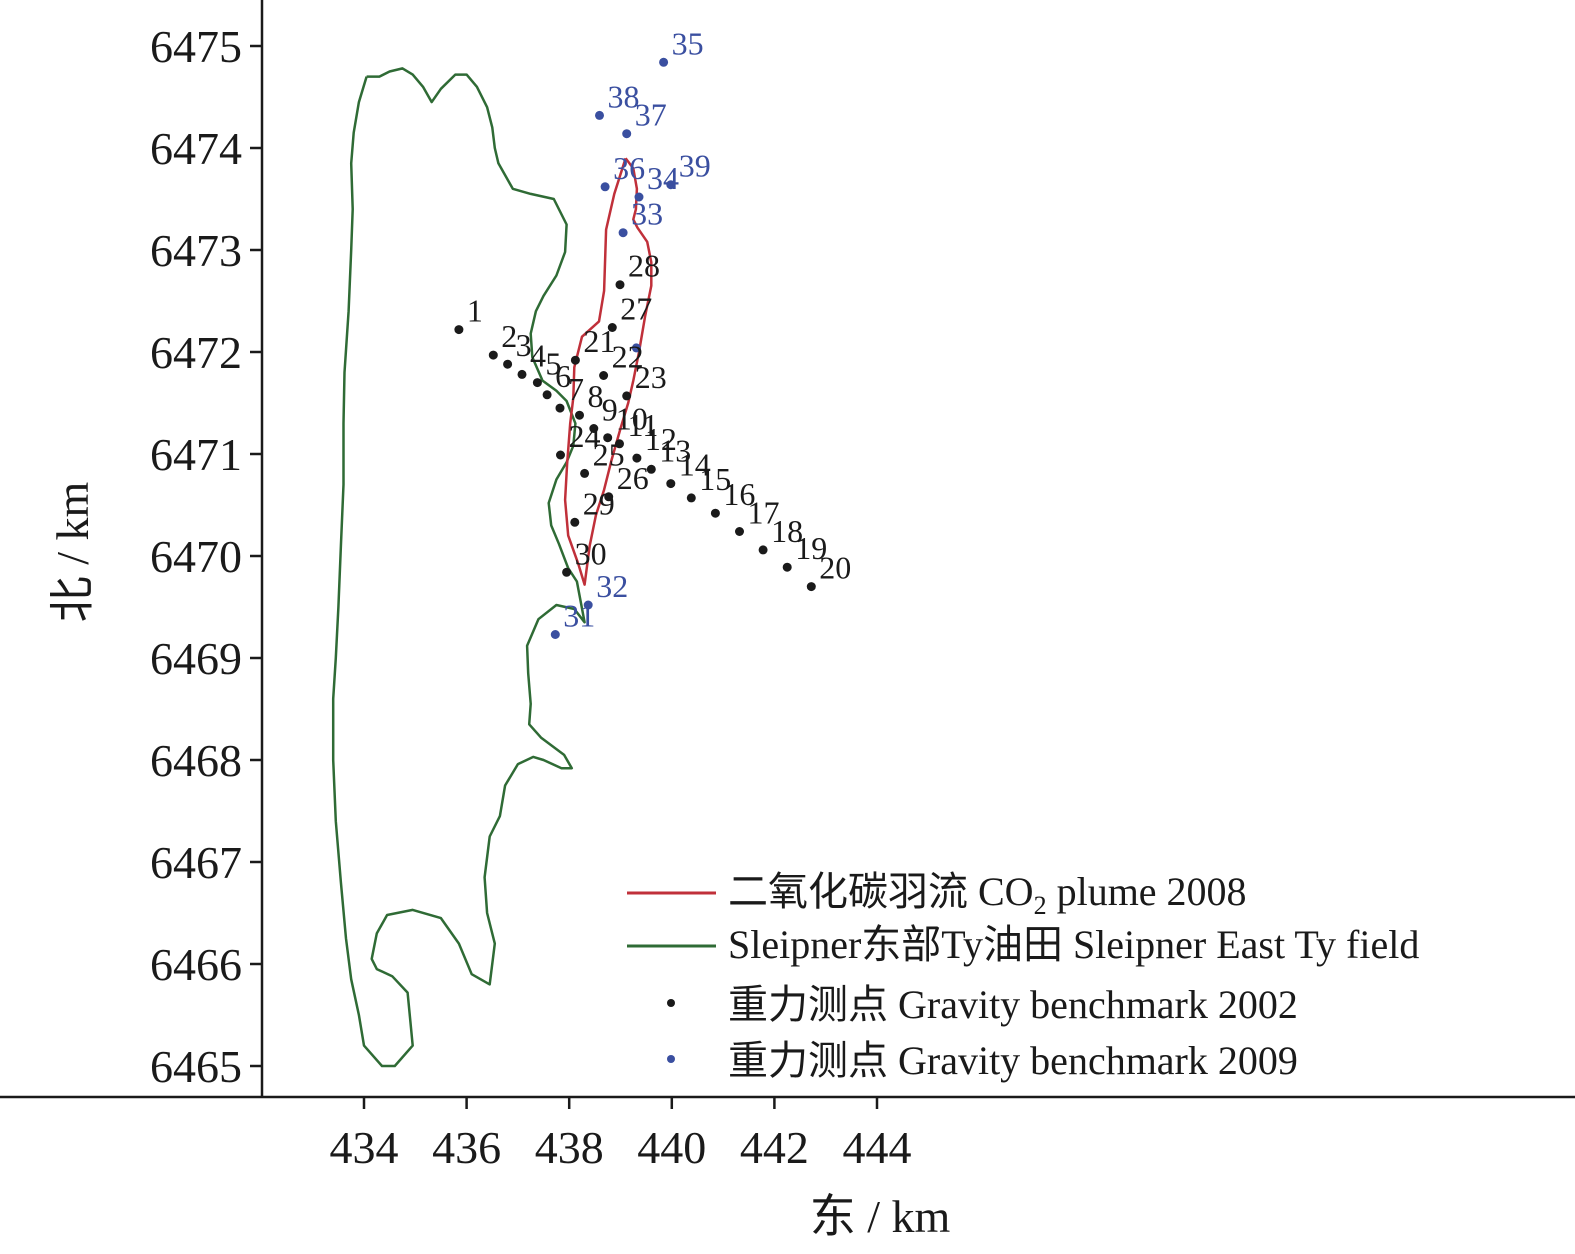 The height and width of the screenshot is (1254, 1575). Describe the element at coordinates (675, 450) in the screenshot. I see `benchmark-2002-label: 13` at that location.